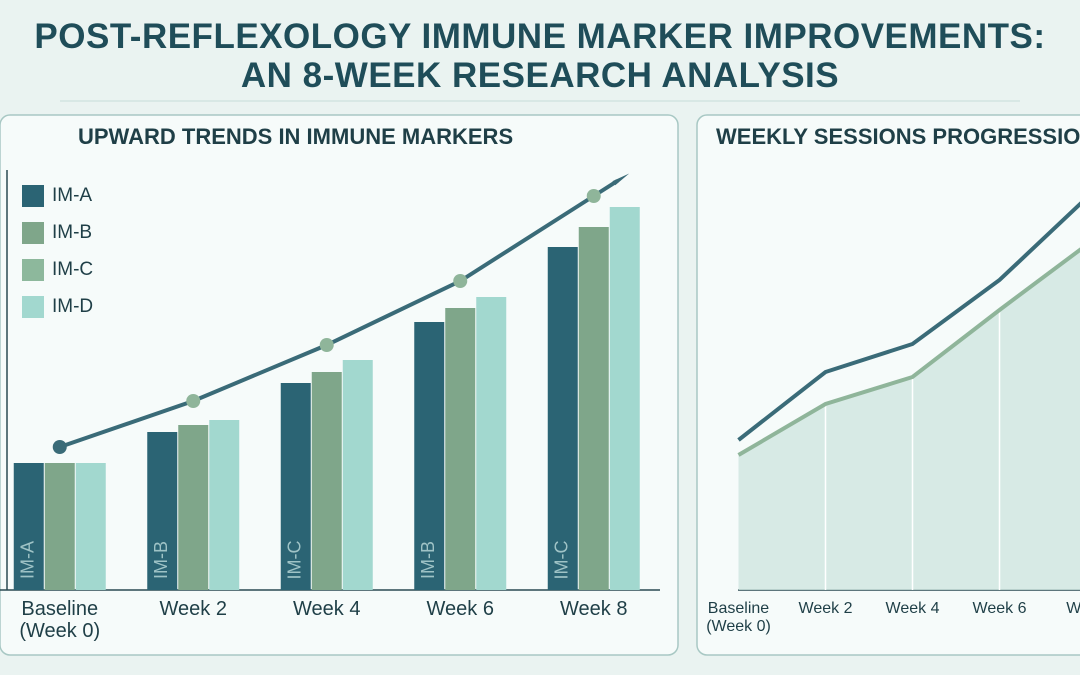 The image size is (1080, 675). What do you see at coordinates (73, 306) in the screenshot?
I see `legend-label: IM-D` at bounding box center [73, 306].